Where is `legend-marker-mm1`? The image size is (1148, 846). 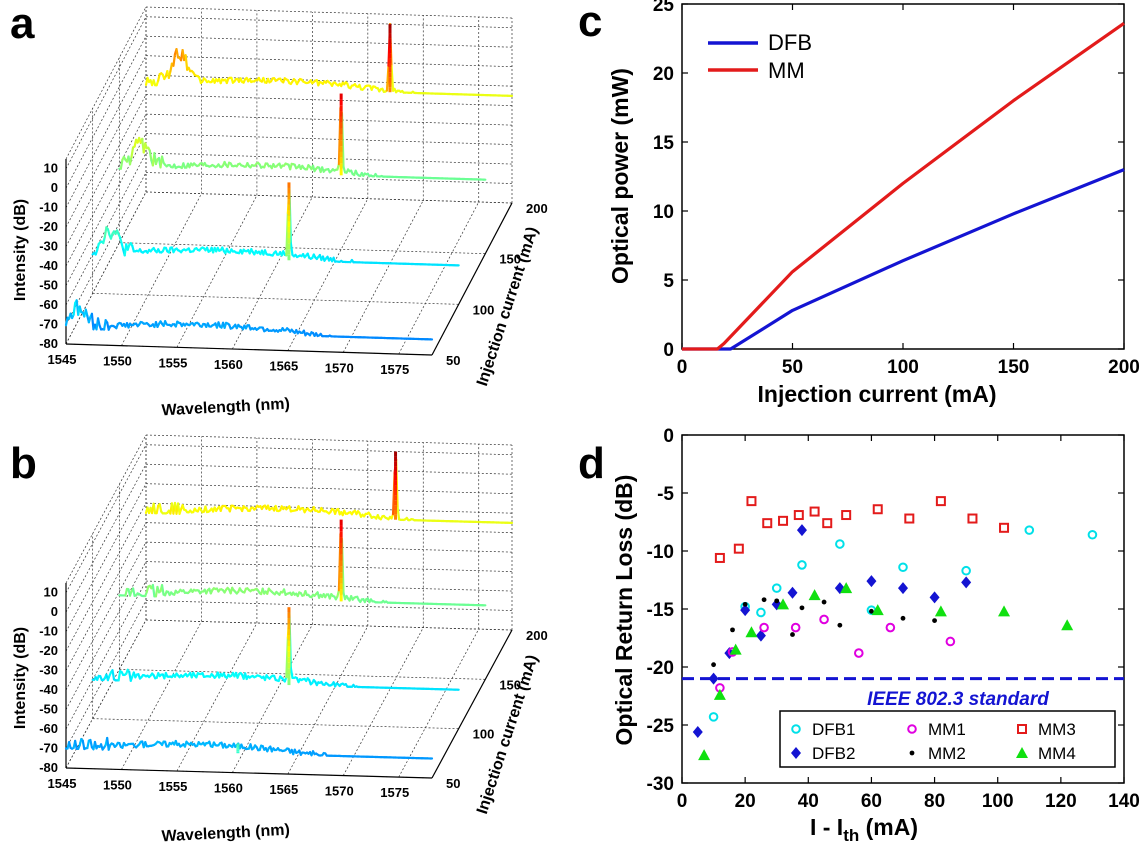
legend-marker-mm1 is located at coordinates (912, 729).